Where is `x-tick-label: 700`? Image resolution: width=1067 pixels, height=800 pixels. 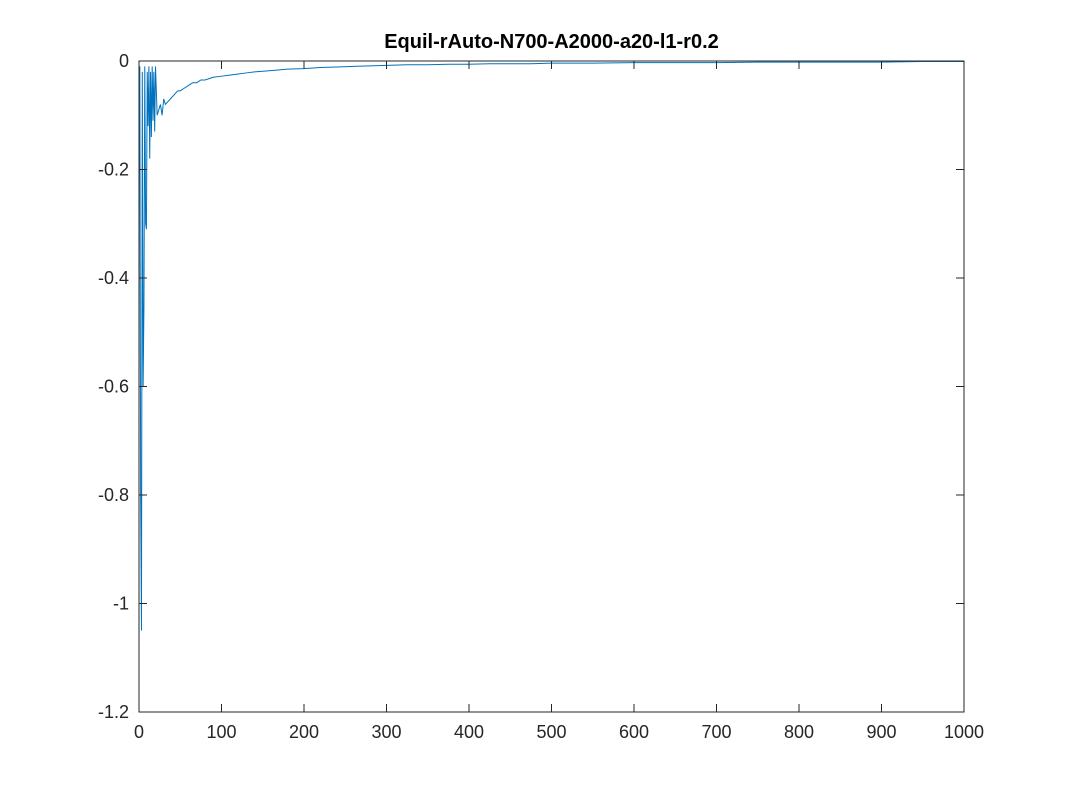 x-tick-label: 700 is located at coordinates (716, 732).